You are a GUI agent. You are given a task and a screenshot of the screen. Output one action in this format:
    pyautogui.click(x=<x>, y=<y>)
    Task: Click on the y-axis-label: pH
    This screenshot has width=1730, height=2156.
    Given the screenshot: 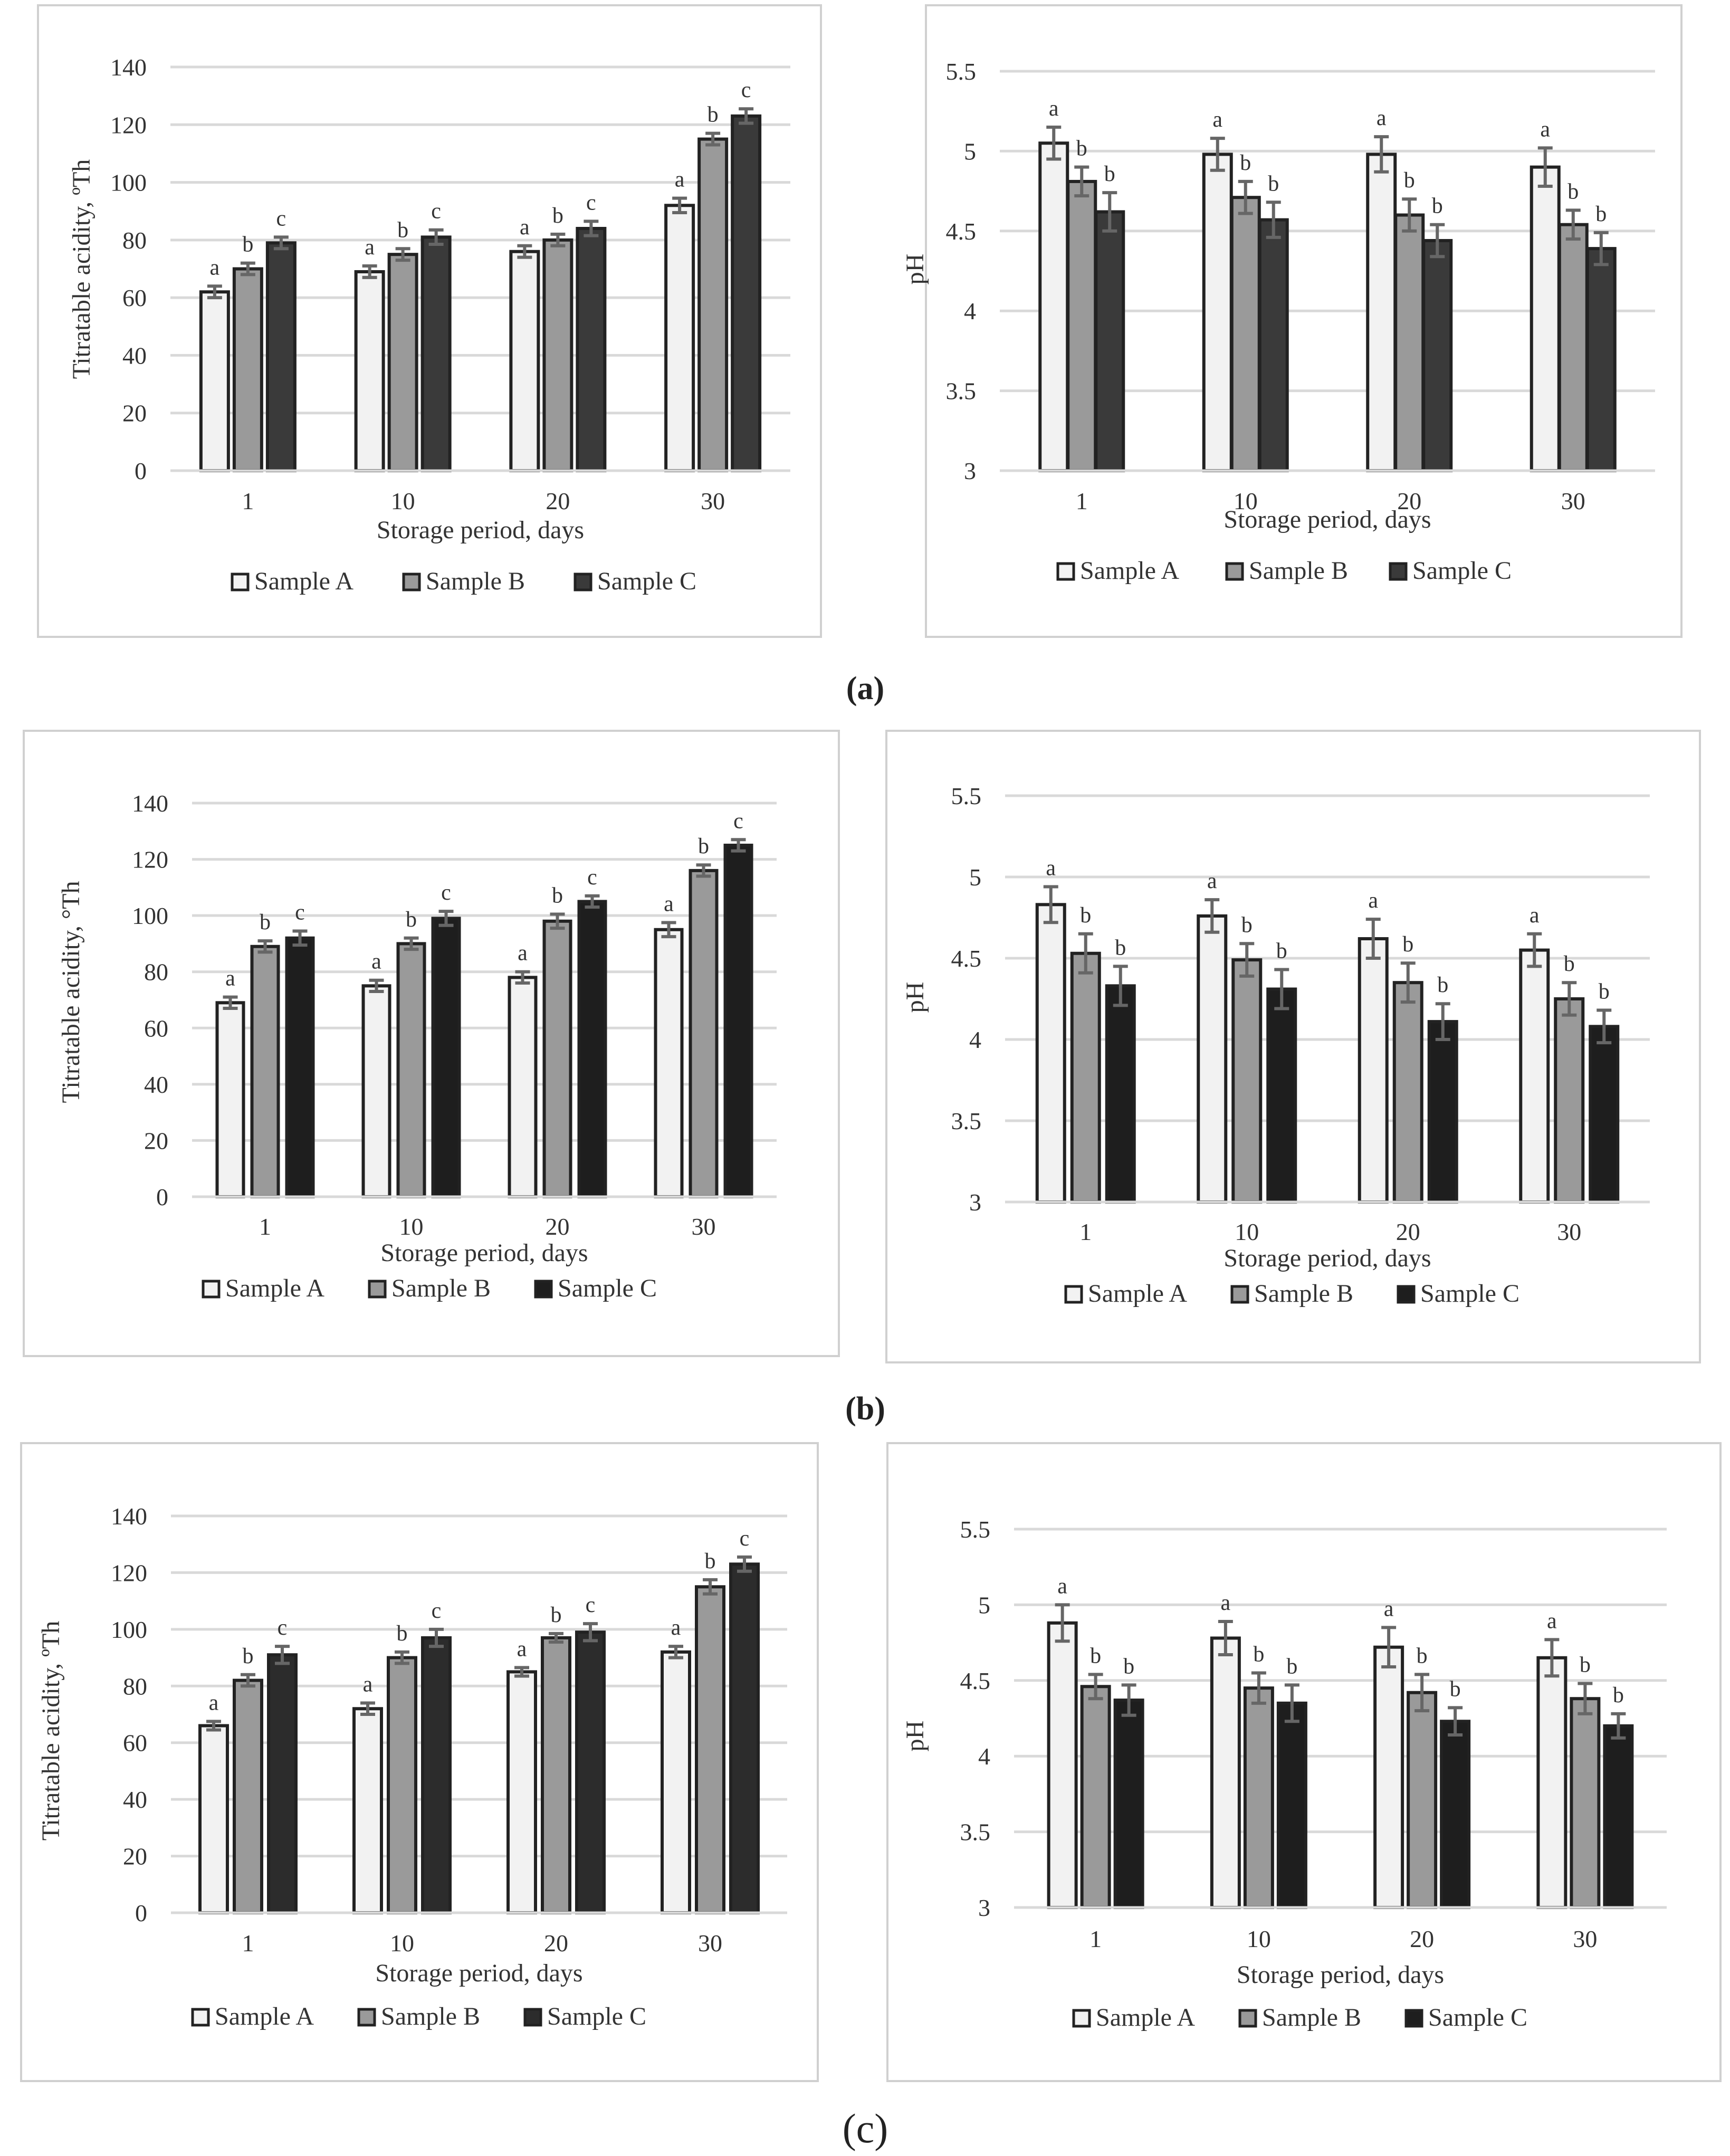 What is the action you would take?
    pyautogui.click(x=915, y=1736)
    